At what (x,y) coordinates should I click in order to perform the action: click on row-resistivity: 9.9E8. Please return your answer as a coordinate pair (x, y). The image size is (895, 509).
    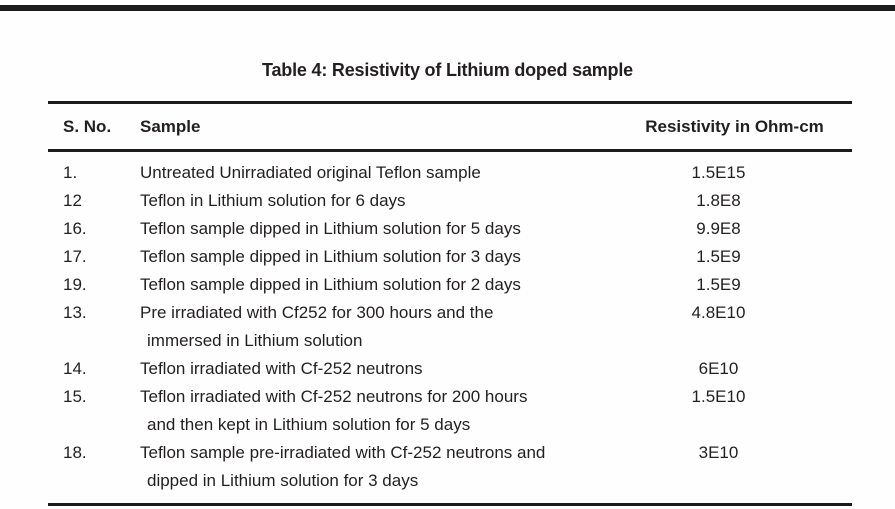
    Looking at the image, I should click on (718, 228).